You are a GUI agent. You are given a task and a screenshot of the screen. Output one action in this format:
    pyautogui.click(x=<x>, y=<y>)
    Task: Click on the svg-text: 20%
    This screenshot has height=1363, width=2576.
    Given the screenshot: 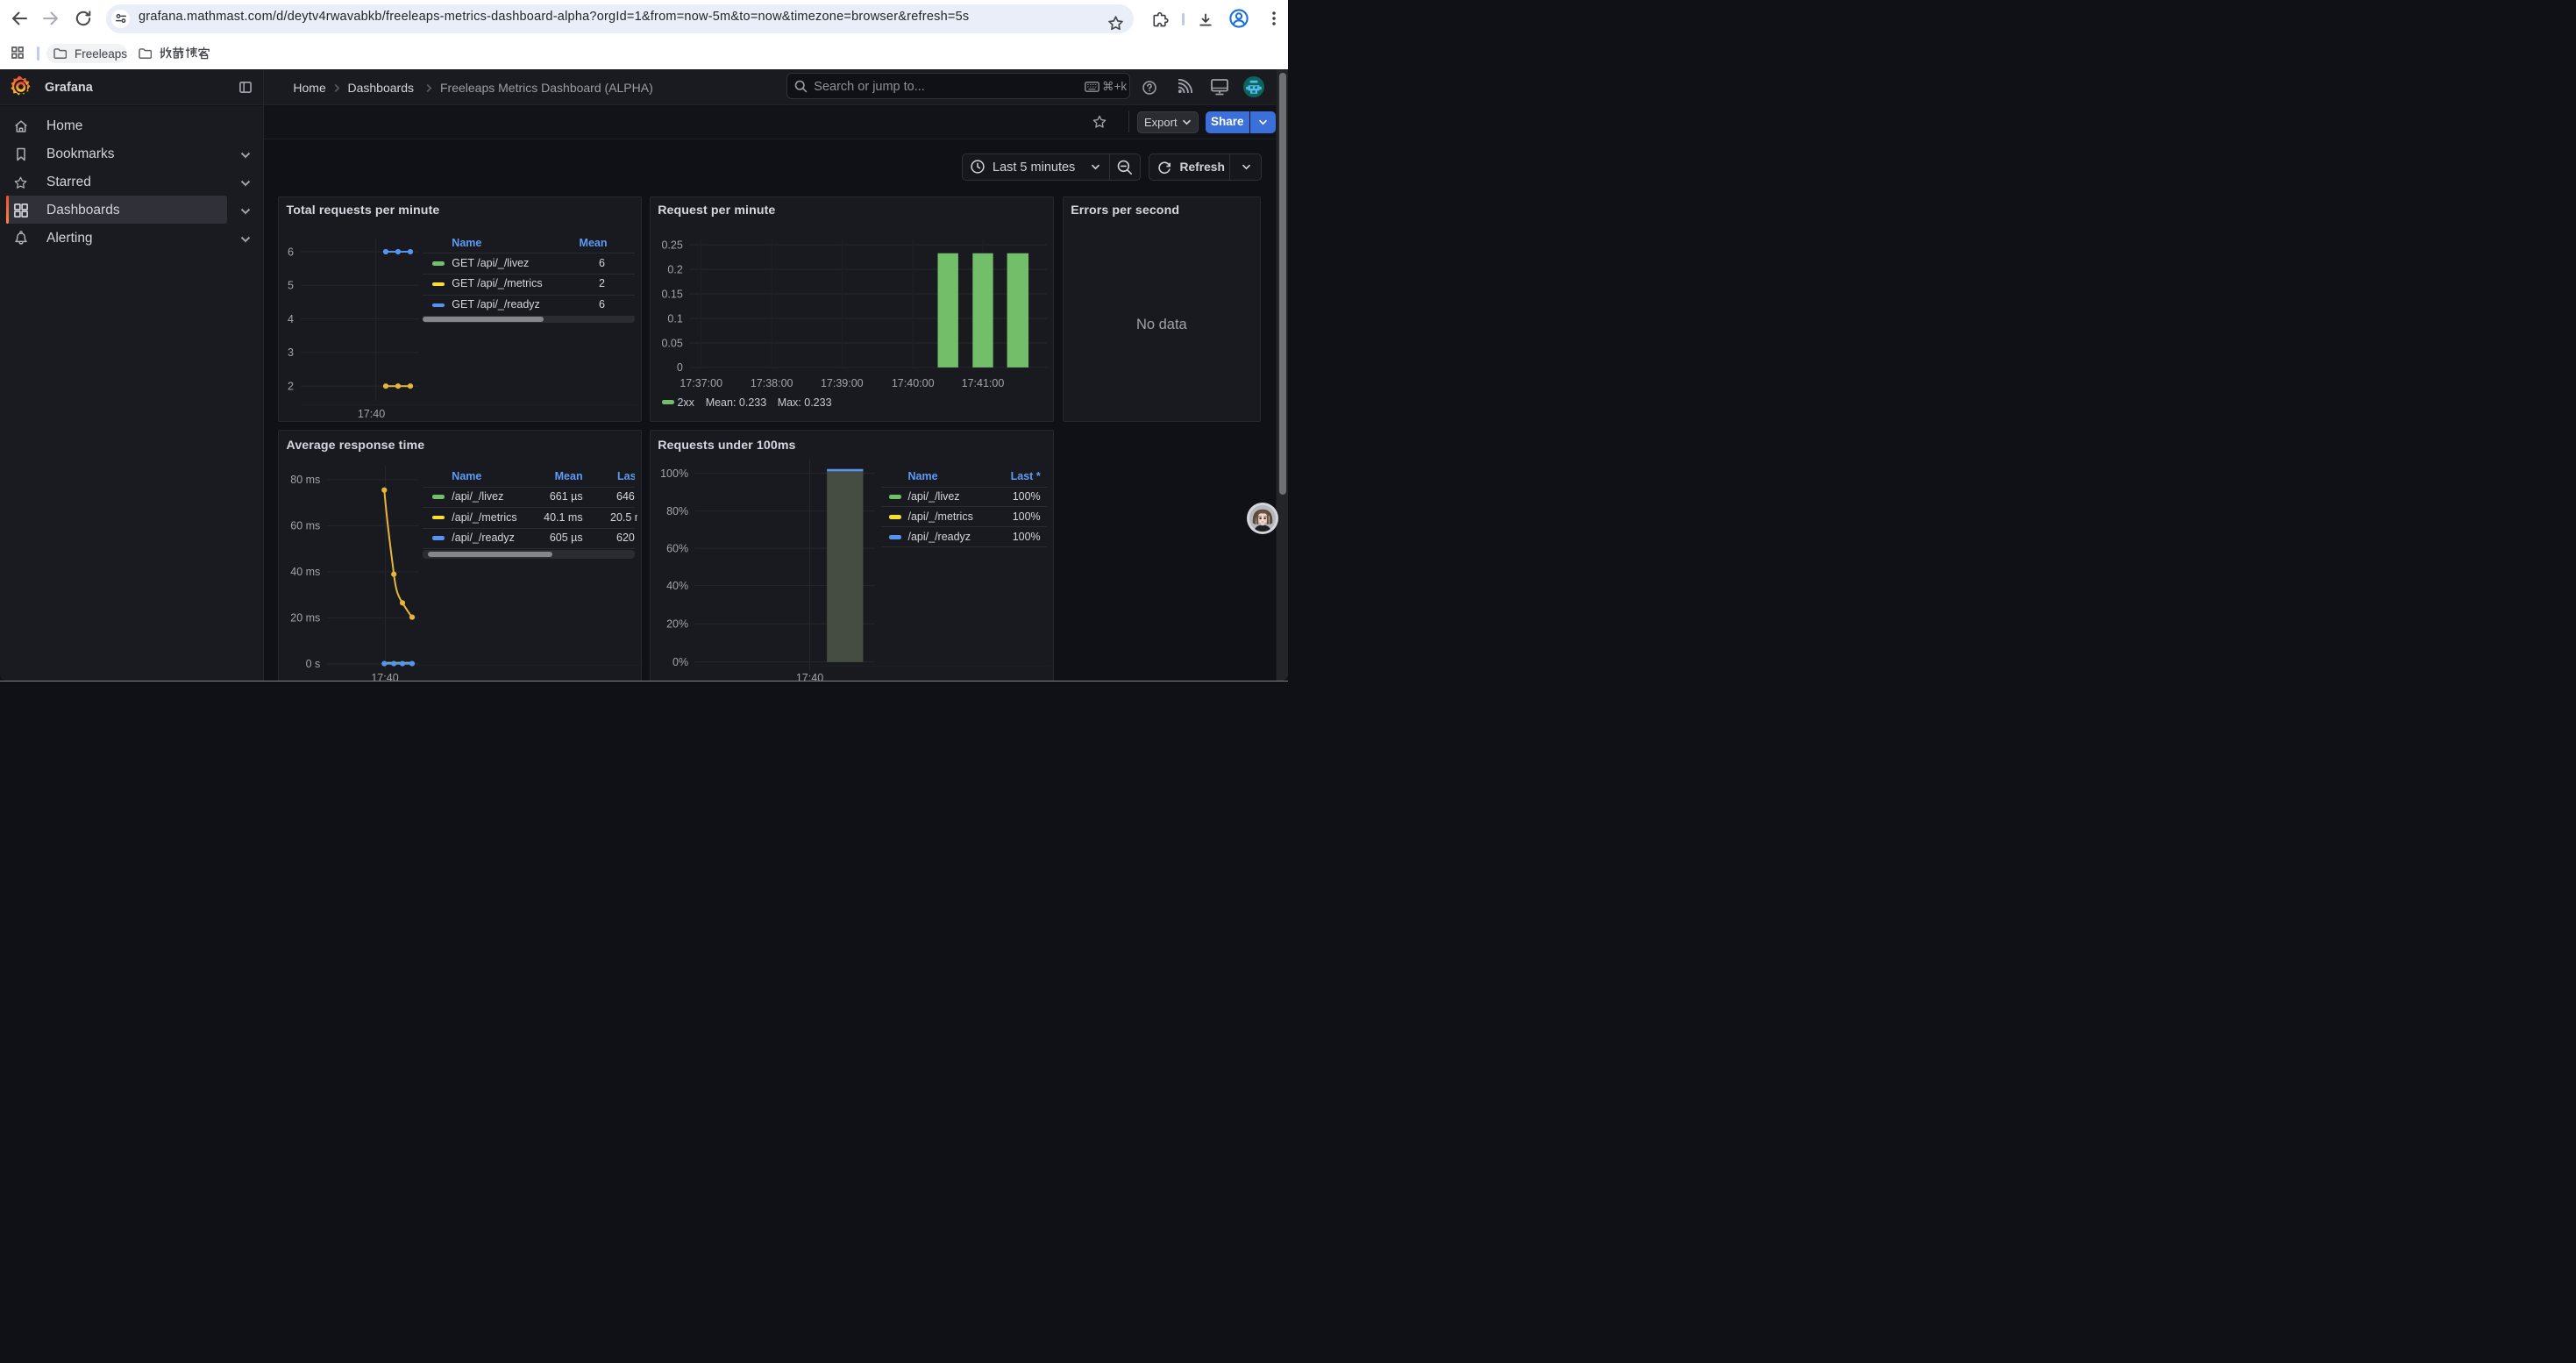 What is the action you would take?
    pyautogui.click(x=677, y=623)
    